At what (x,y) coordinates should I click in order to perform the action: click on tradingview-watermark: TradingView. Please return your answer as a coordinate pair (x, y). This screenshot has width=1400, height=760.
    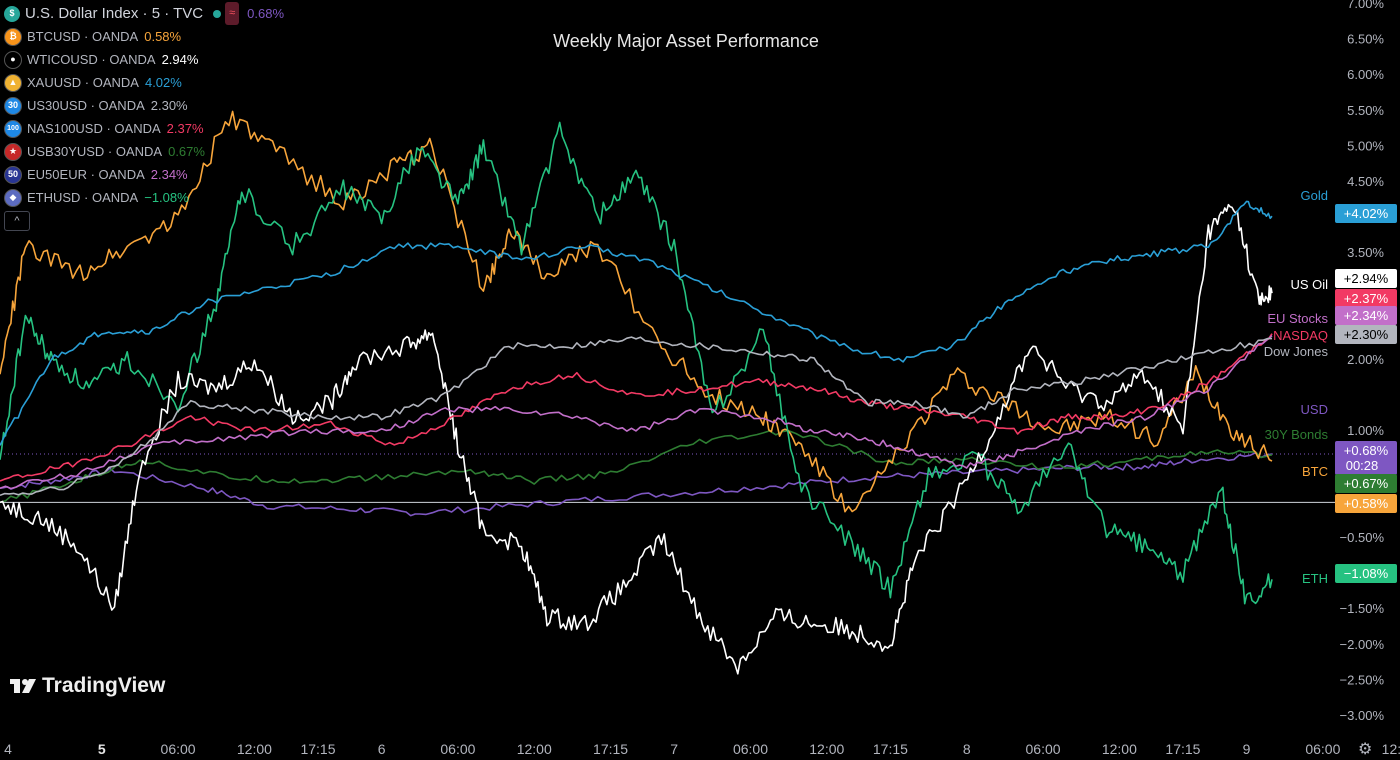
    Looking at the image, I should click on (86, 686).